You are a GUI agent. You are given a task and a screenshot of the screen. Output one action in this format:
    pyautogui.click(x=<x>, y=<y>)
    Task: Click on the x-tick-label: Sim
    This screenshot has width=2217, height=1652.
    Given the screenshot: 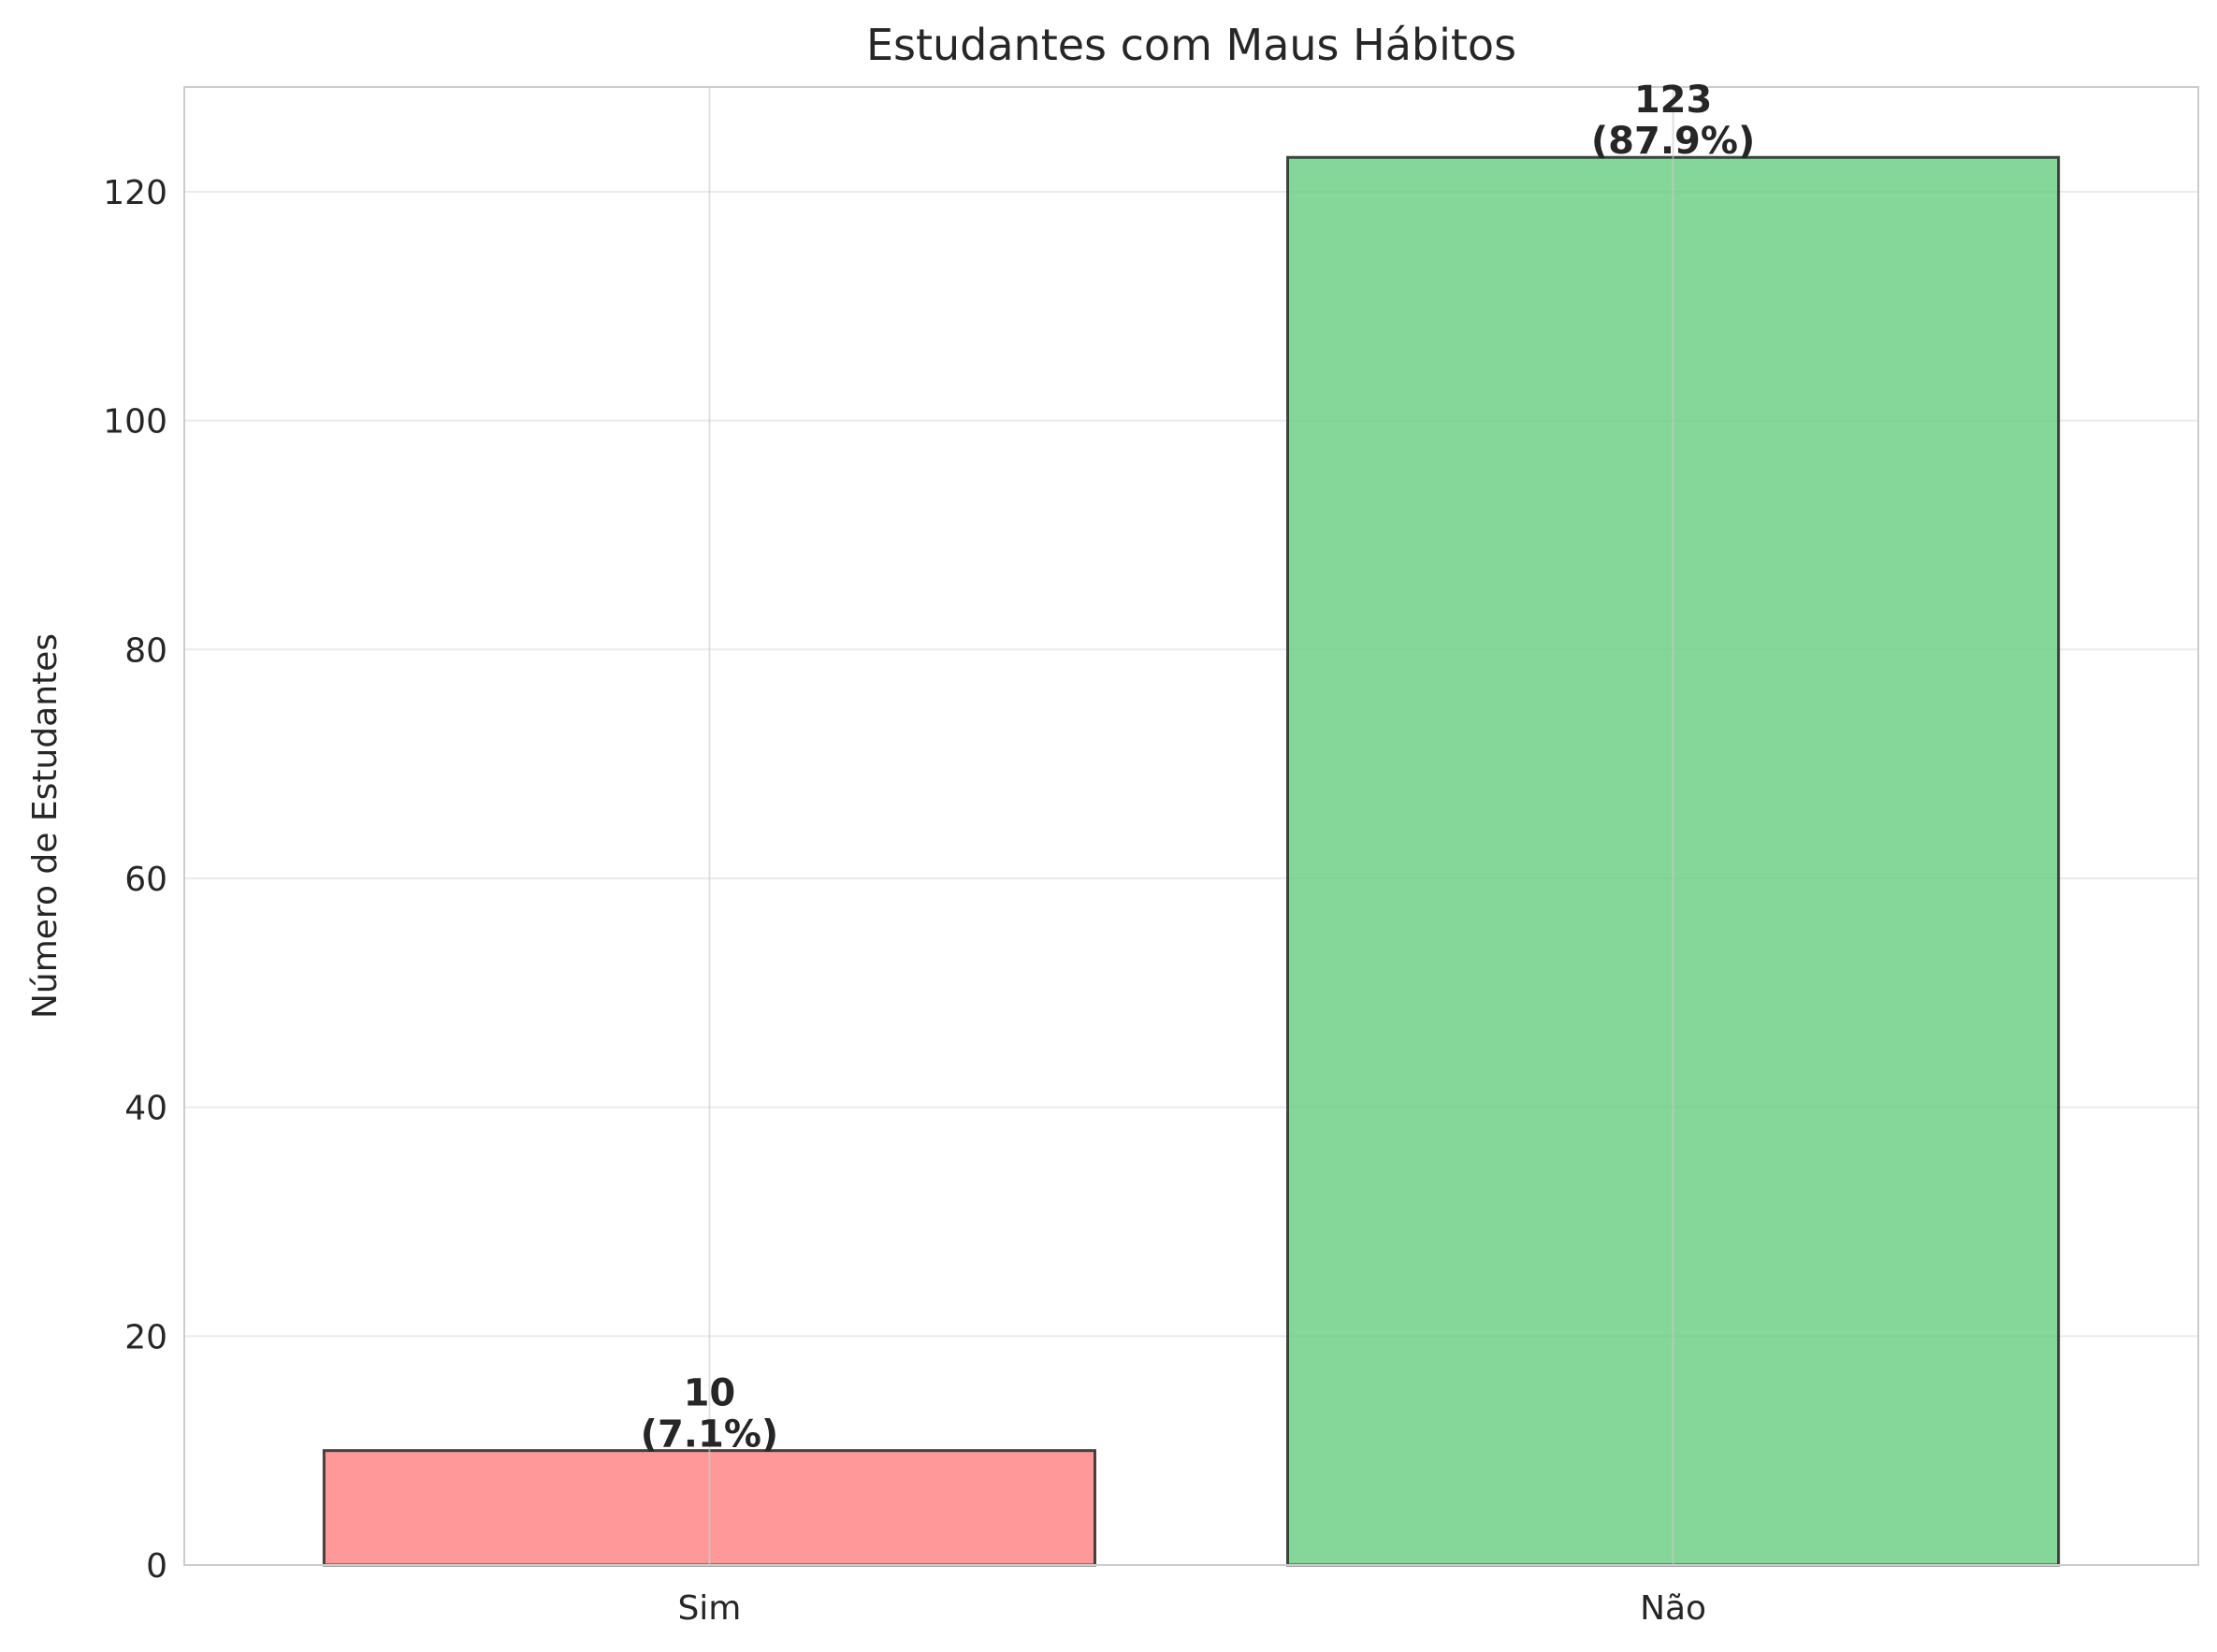 What is the action you would take?
    pyautogui.click(x=709, y=1608)
    